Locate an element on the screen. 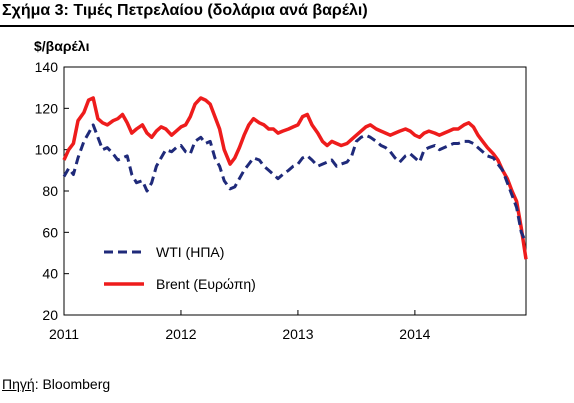  legend: WTI (ΗΠΑ) Brent (Ευρώπη) is located at coordinates (180, 268).